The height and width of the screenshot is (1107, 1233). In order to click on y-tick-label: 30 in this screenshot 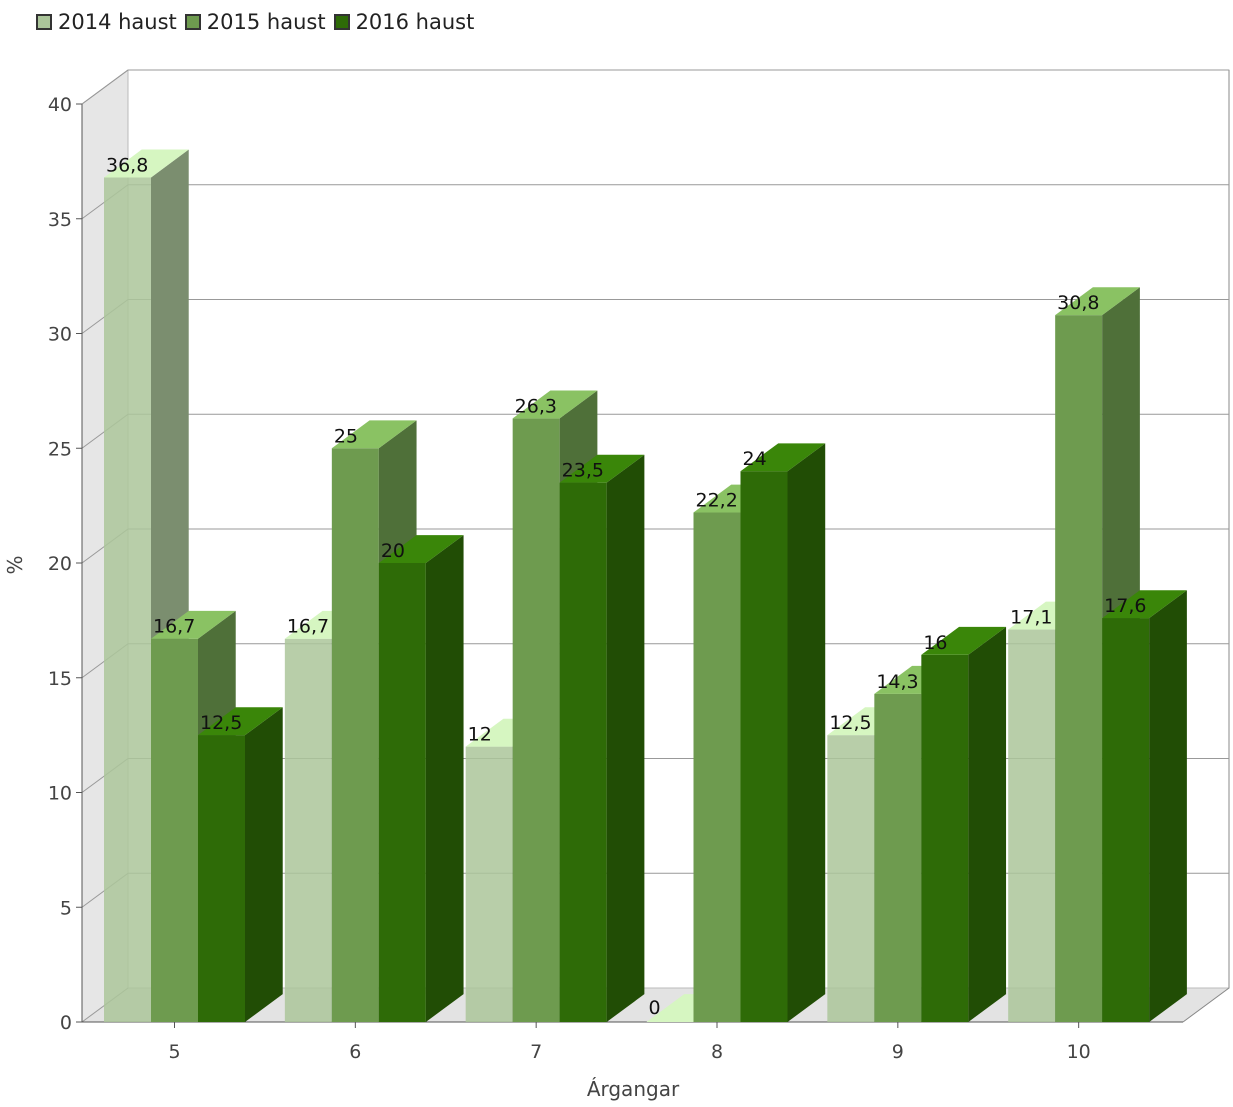, I will do `click(60, 335)`.